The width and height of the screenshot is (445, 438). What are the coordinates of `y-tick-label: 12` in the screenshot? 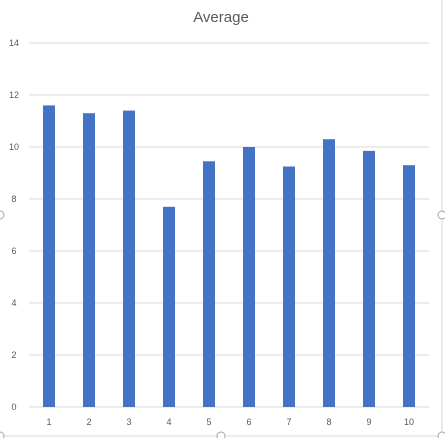 It's located at (14, 95).